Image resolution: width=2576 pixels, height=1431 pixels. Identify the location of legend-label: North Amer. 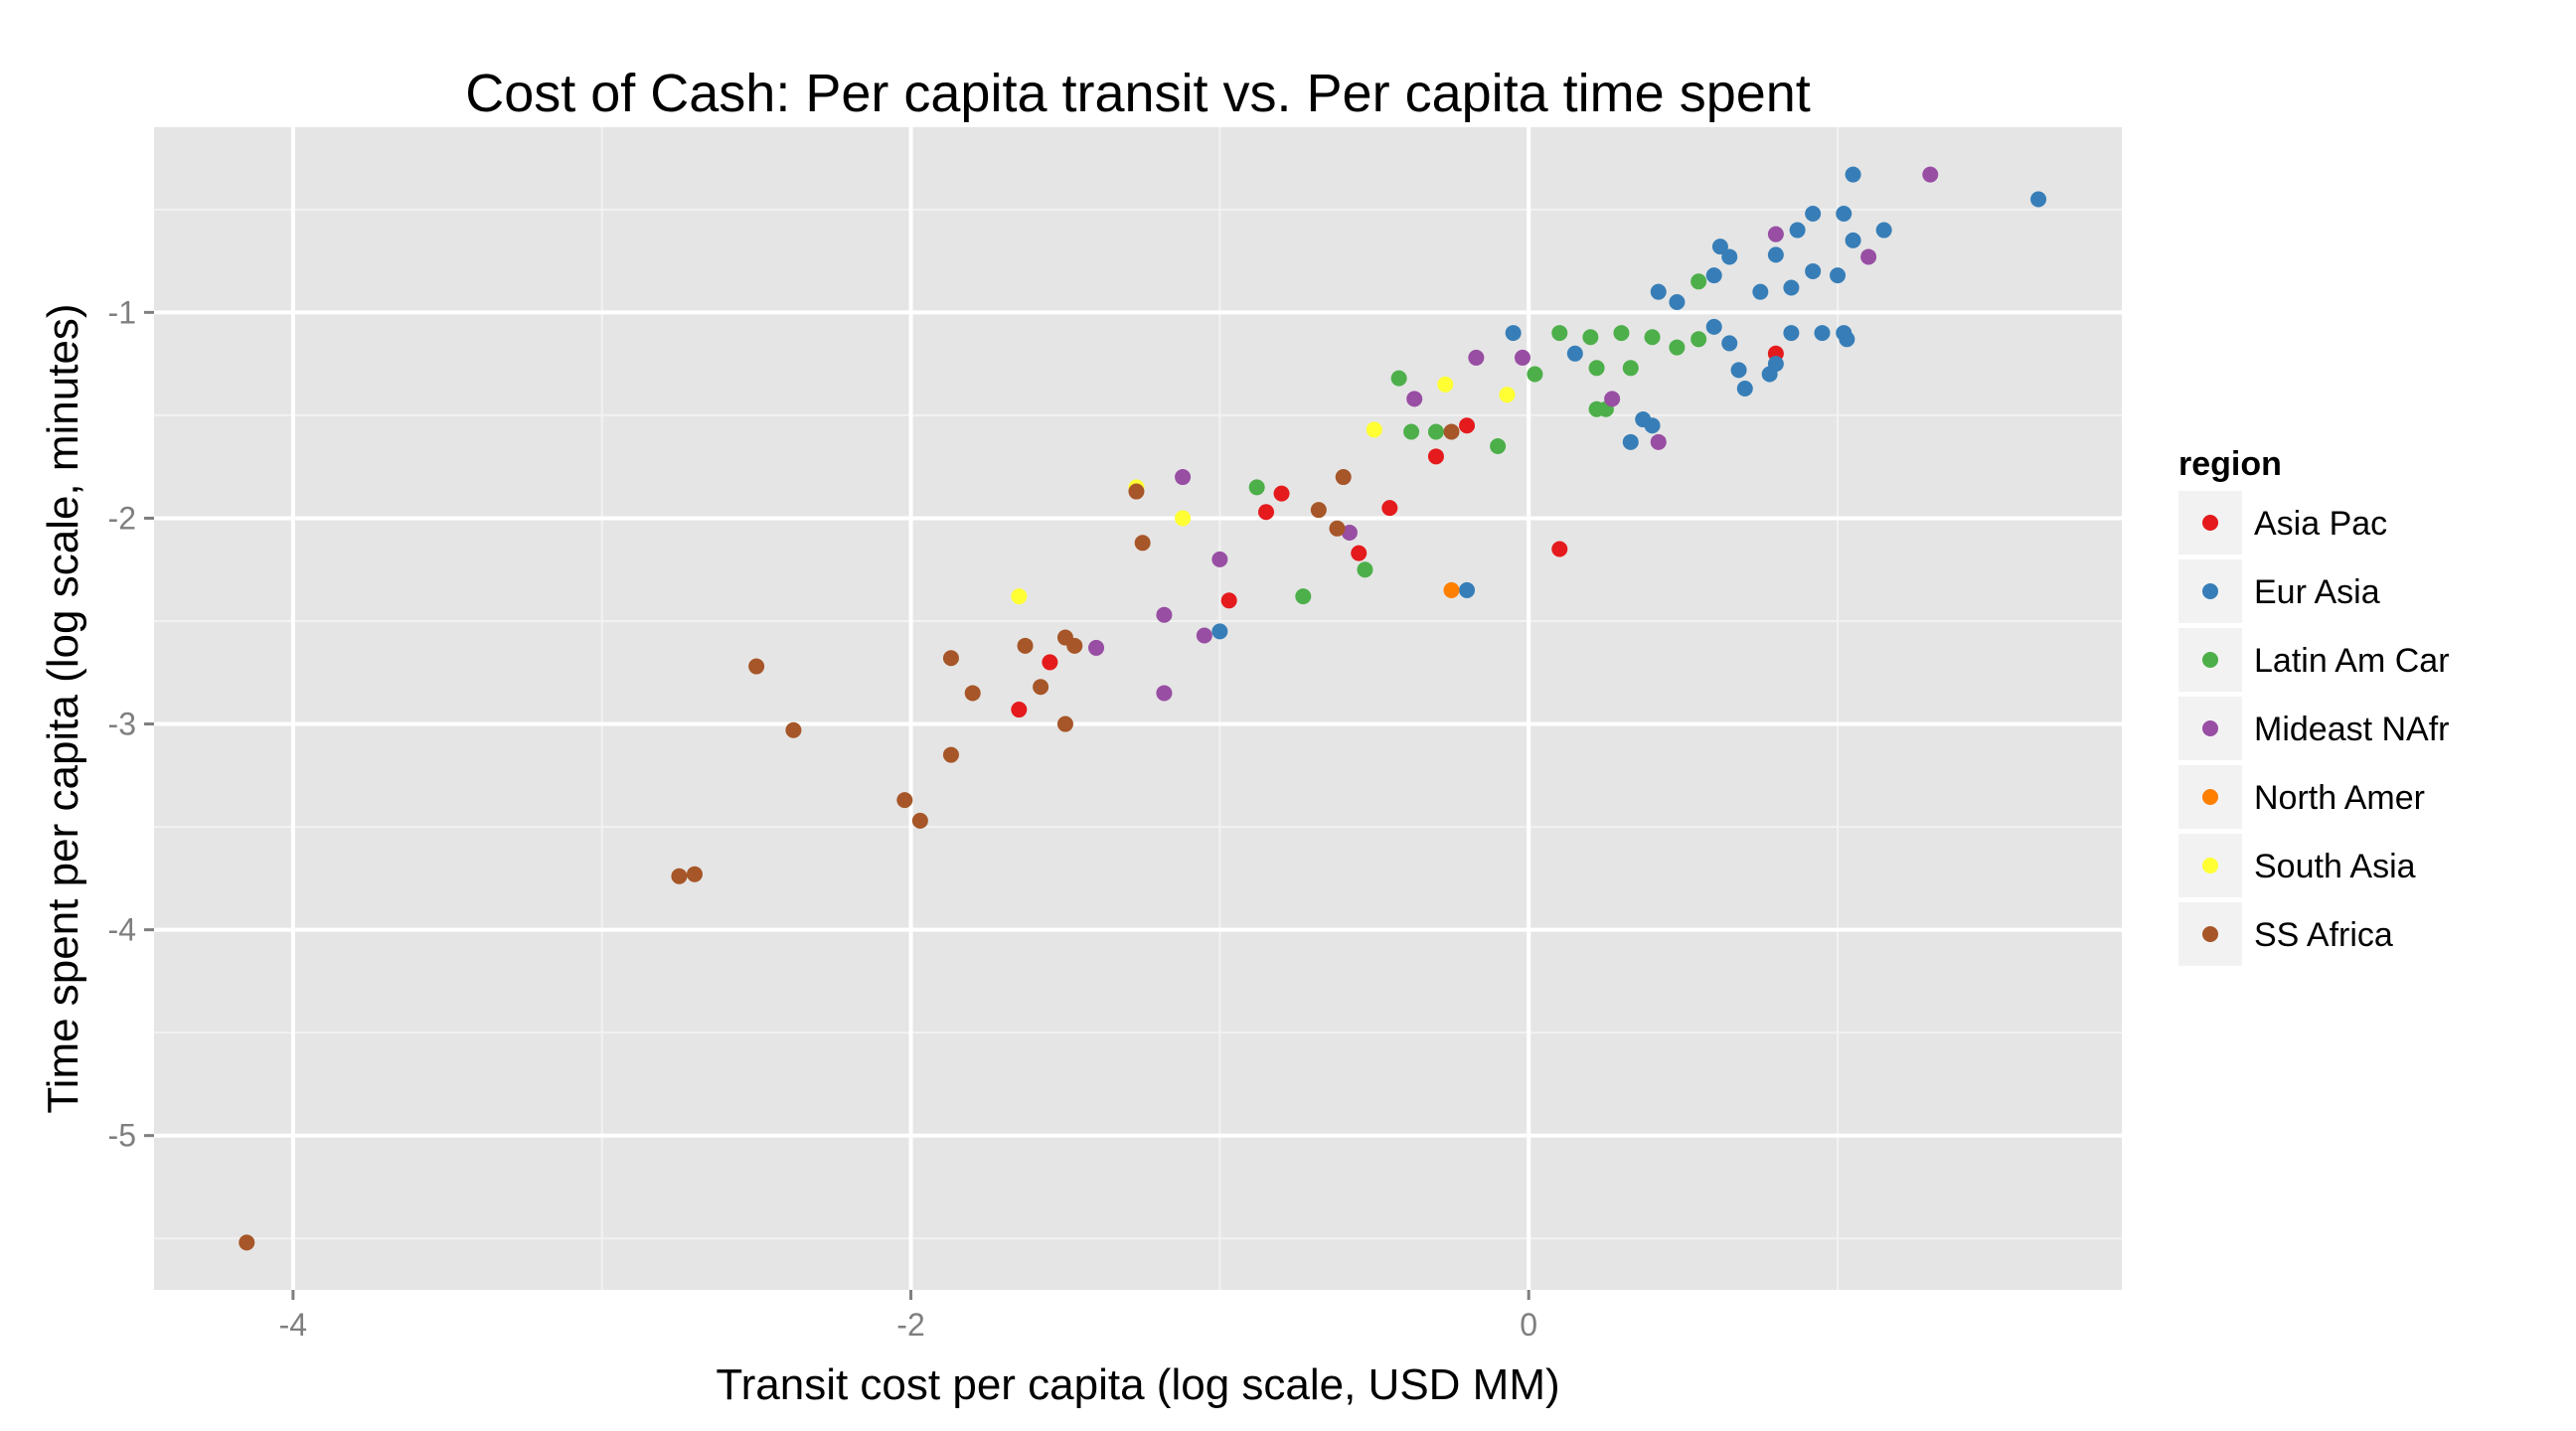
(2339, 798).